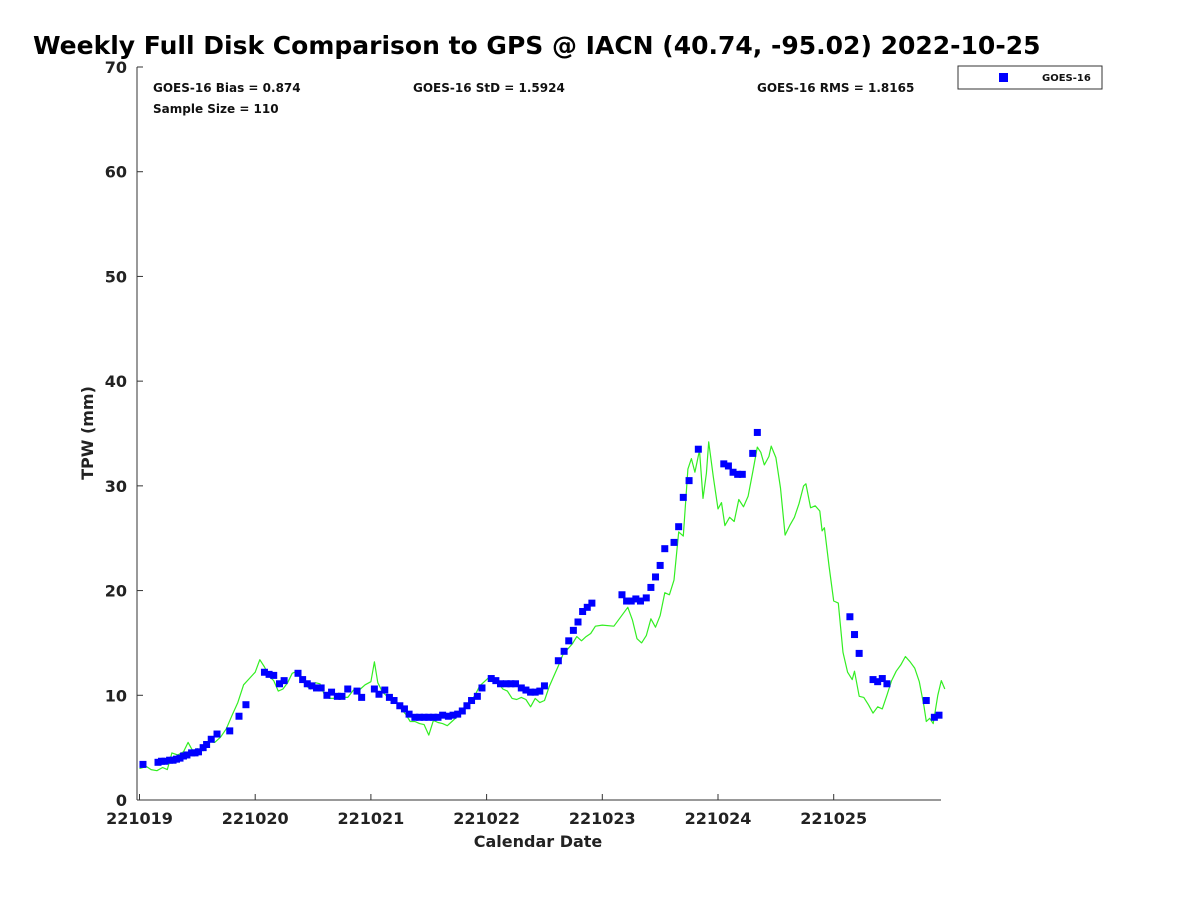  What do you see at coordinates (116, 172) in the screenshot?
I see `y-tick-label: 60` at bounding box center [116, 172].